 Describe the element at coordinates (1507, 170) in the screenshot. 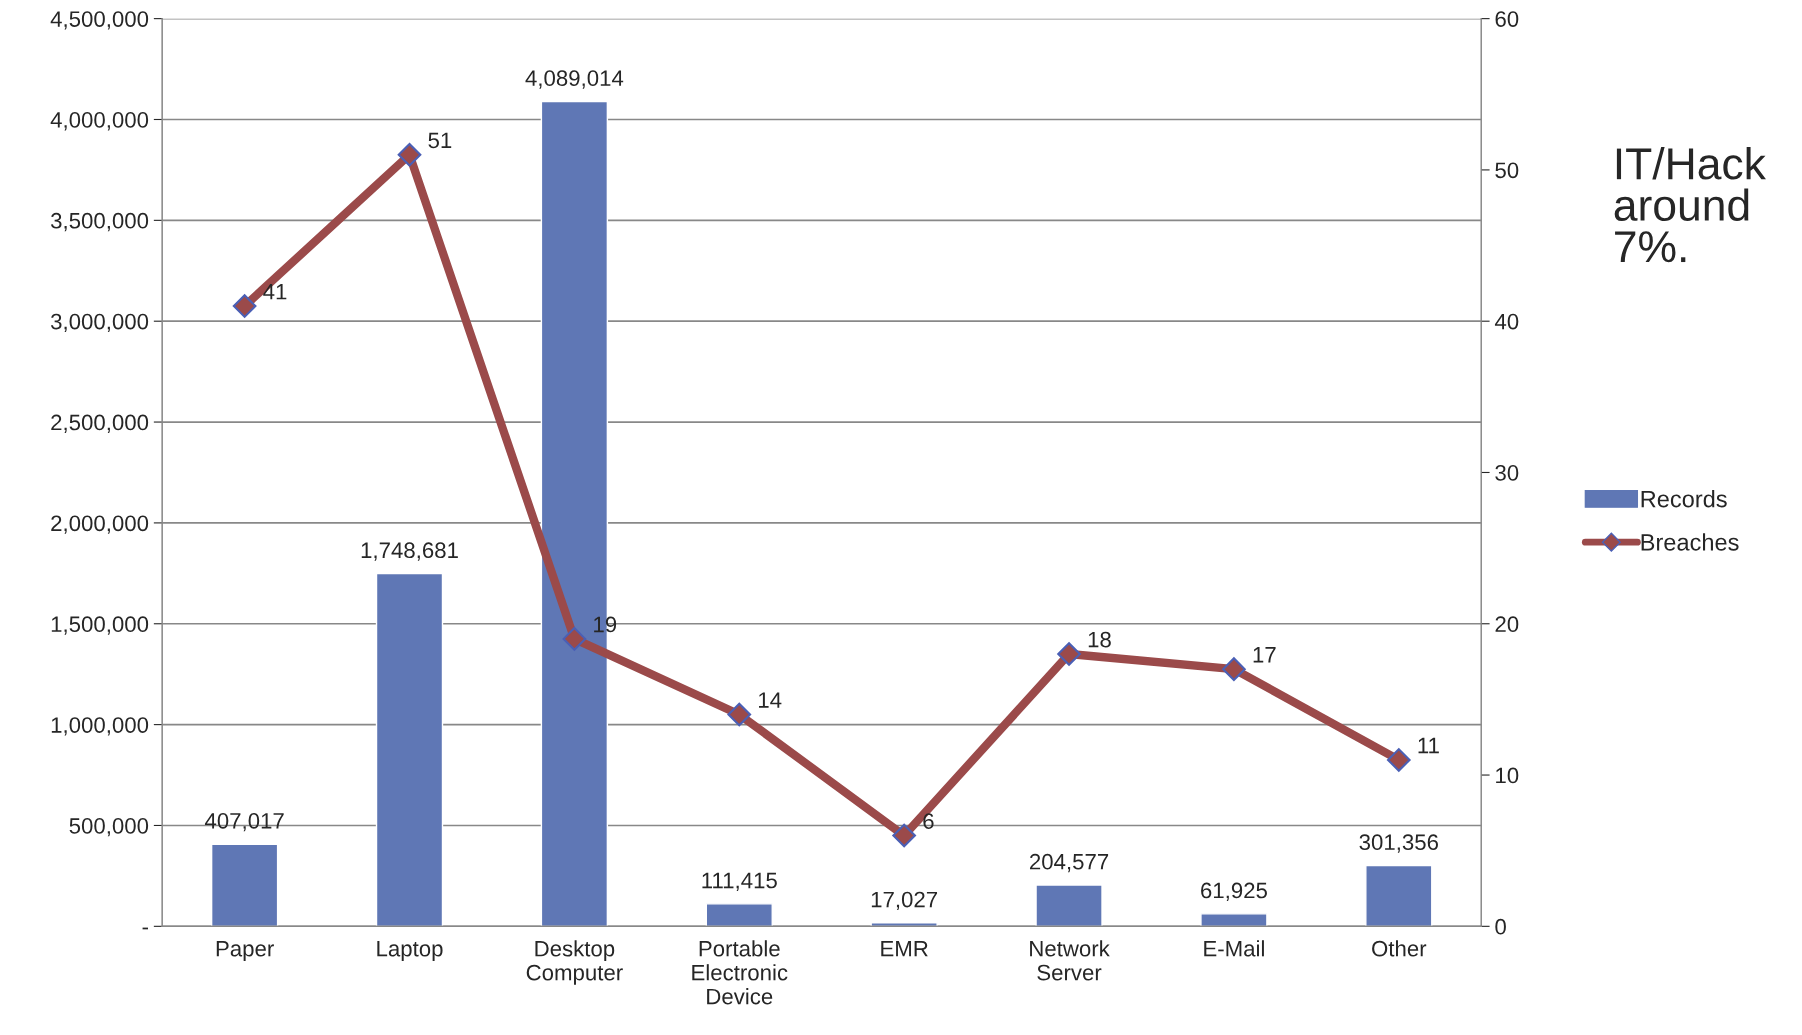

I see `y2-tick-label: 50` at that location.